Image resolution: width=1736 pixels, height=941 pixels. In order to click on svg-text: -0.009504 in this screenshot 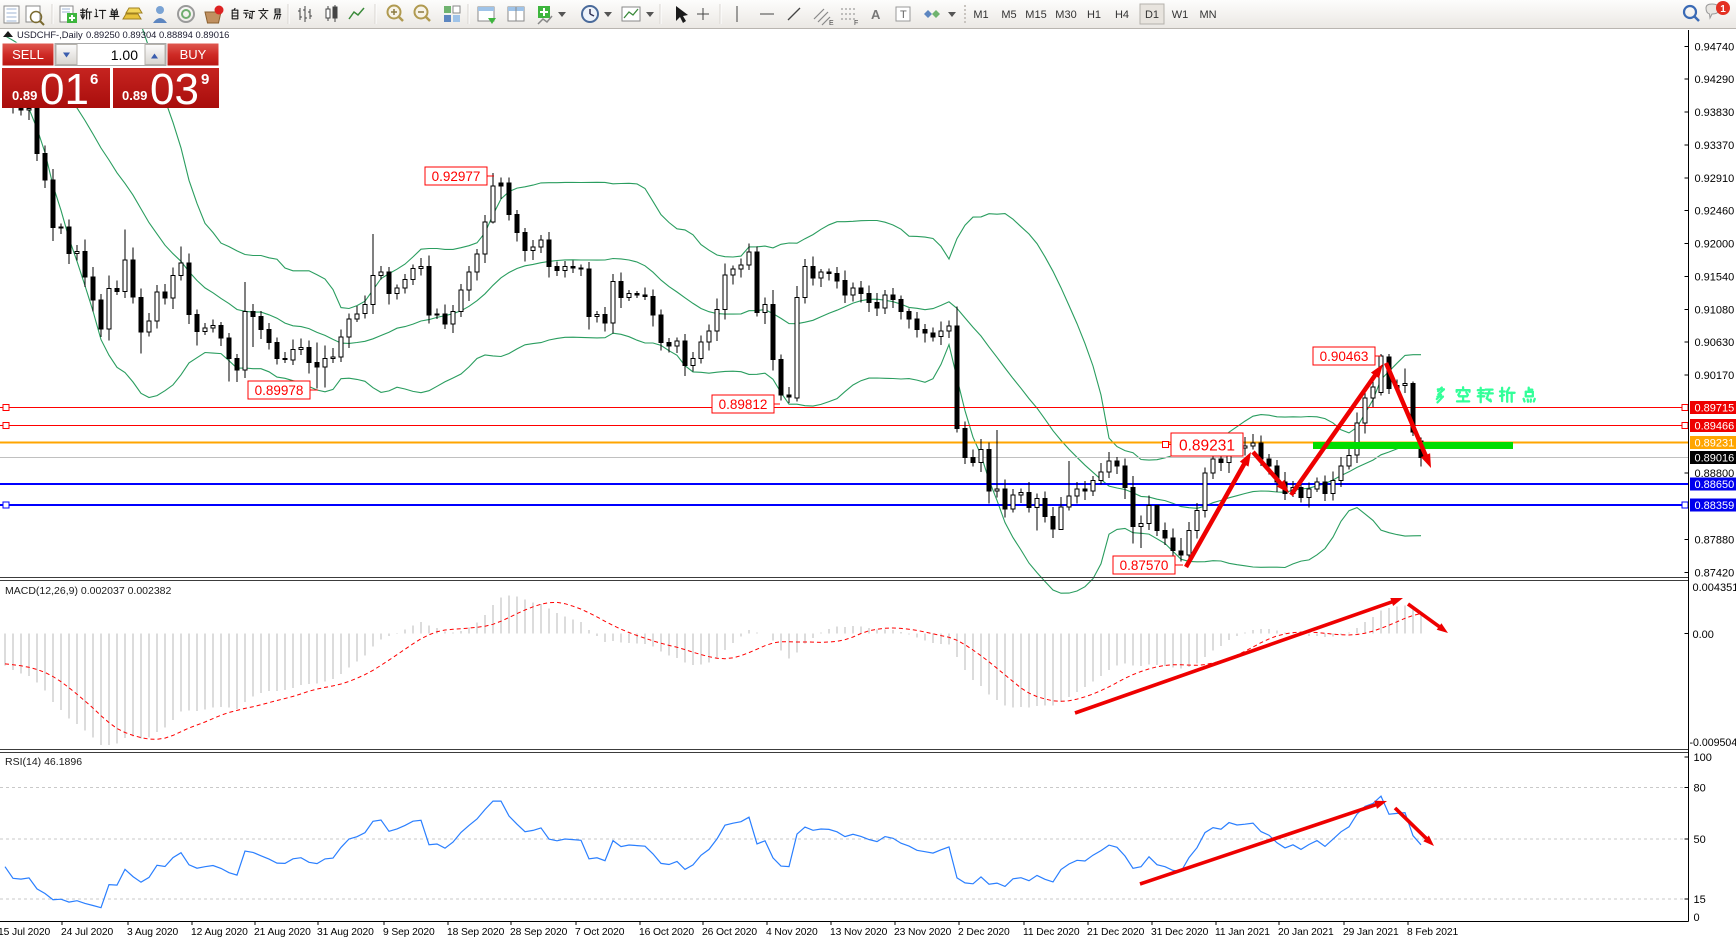, I will do `click(1713, 743)`.